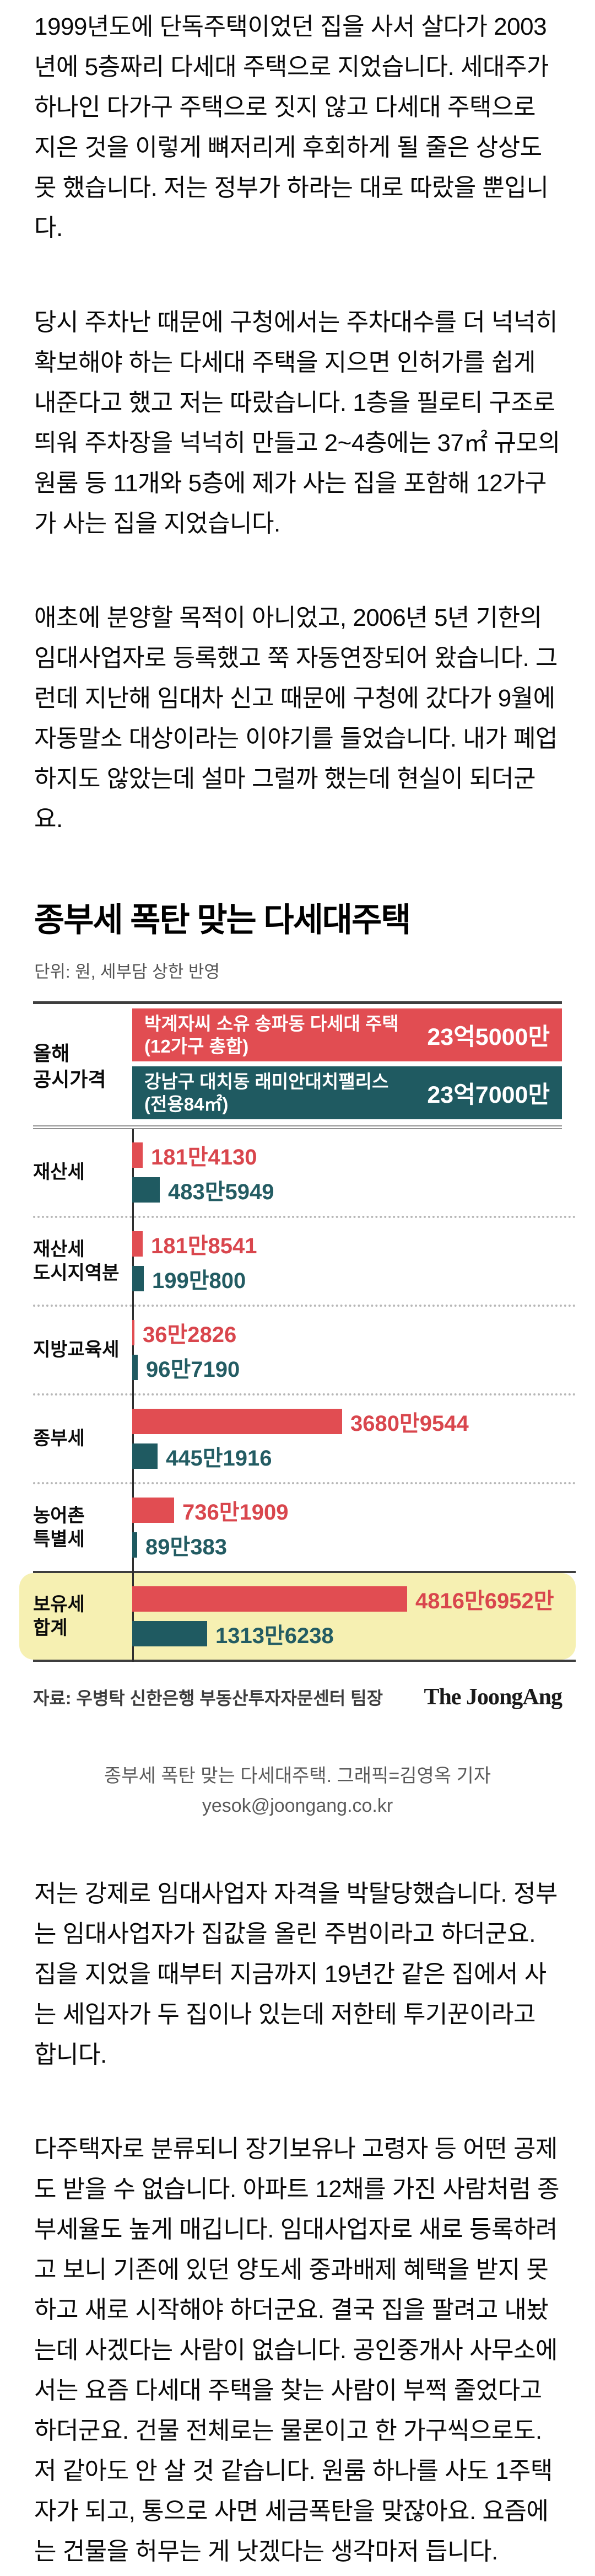 This screenshot has height=2576, width=595. What do you see at coordinates (304, 1439) in the screenshot?
I see `table-row-comprehensive-tax: 종부세 3680만9544 445만1916` at bounding box center [304, 1439].